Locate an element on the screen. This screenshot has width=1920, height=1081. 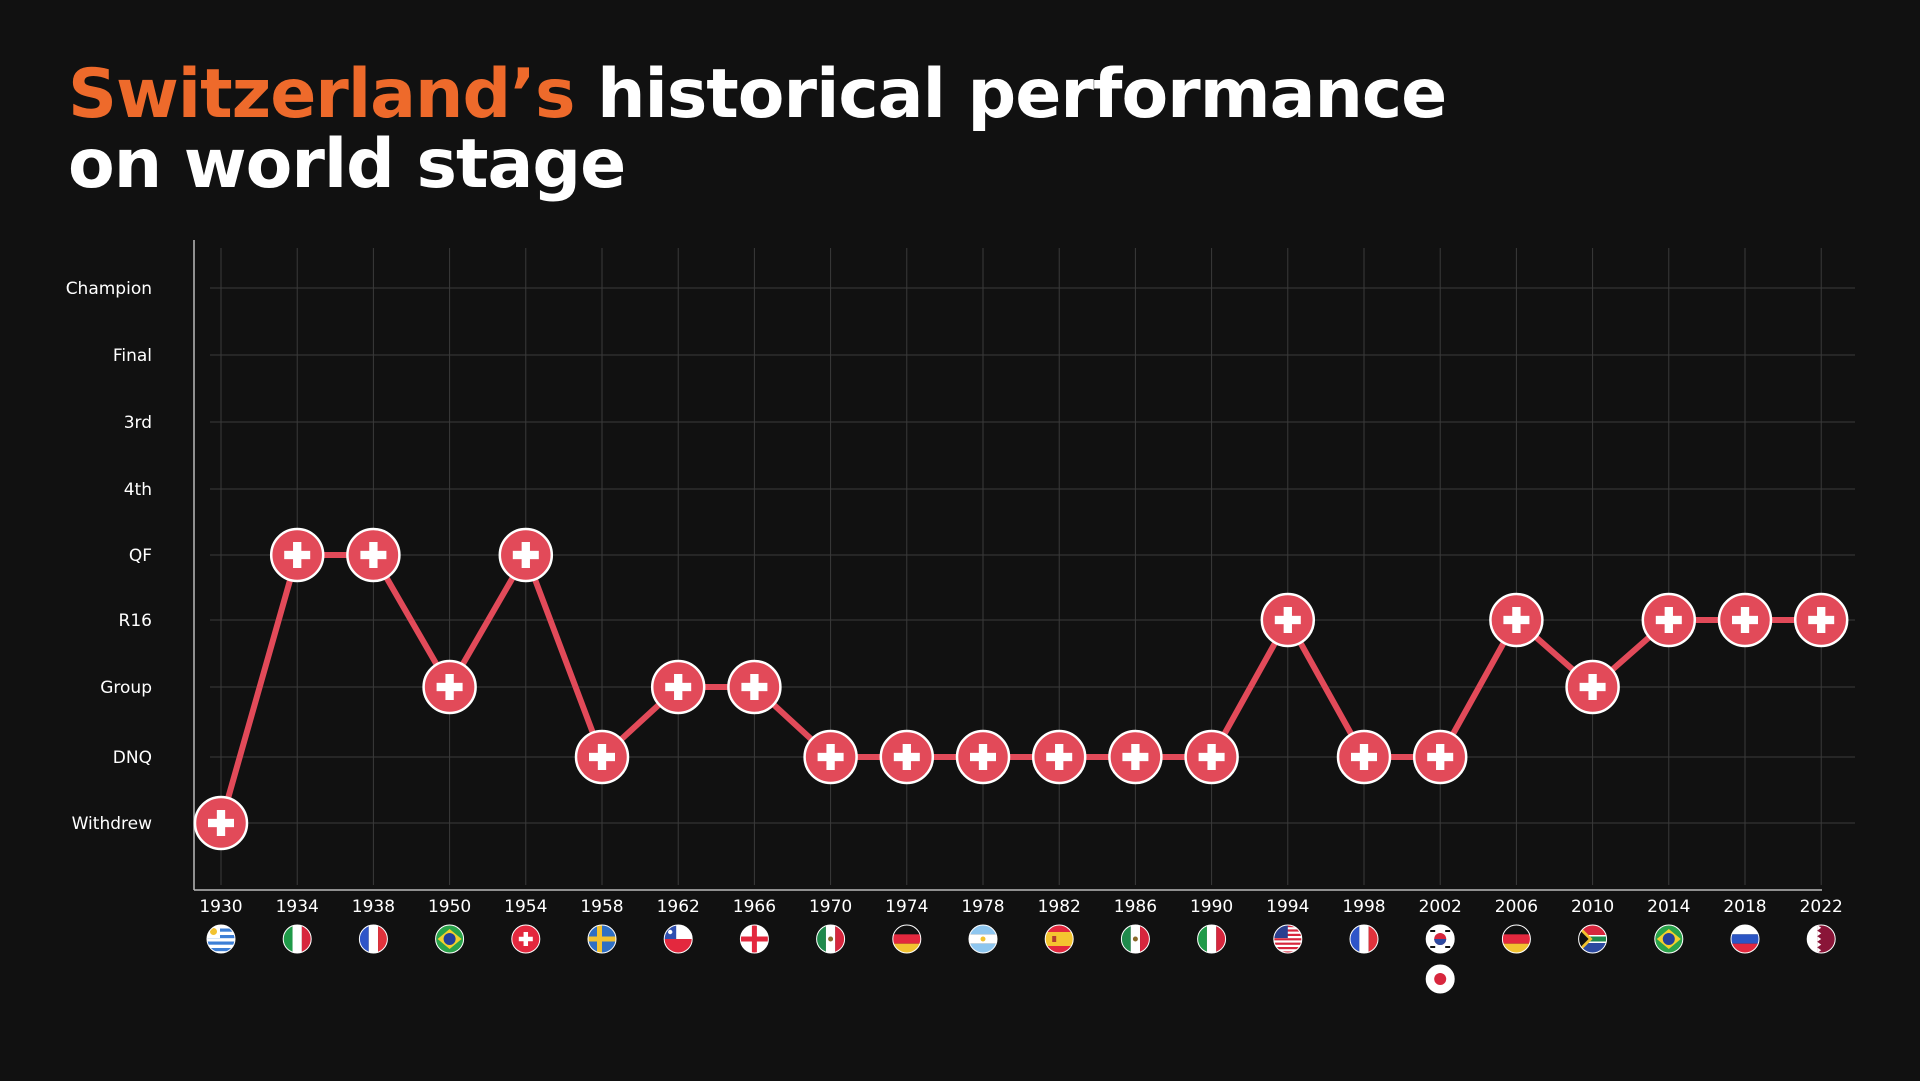
x-tick-label: 1990 is located at coordinates (1211, 907).